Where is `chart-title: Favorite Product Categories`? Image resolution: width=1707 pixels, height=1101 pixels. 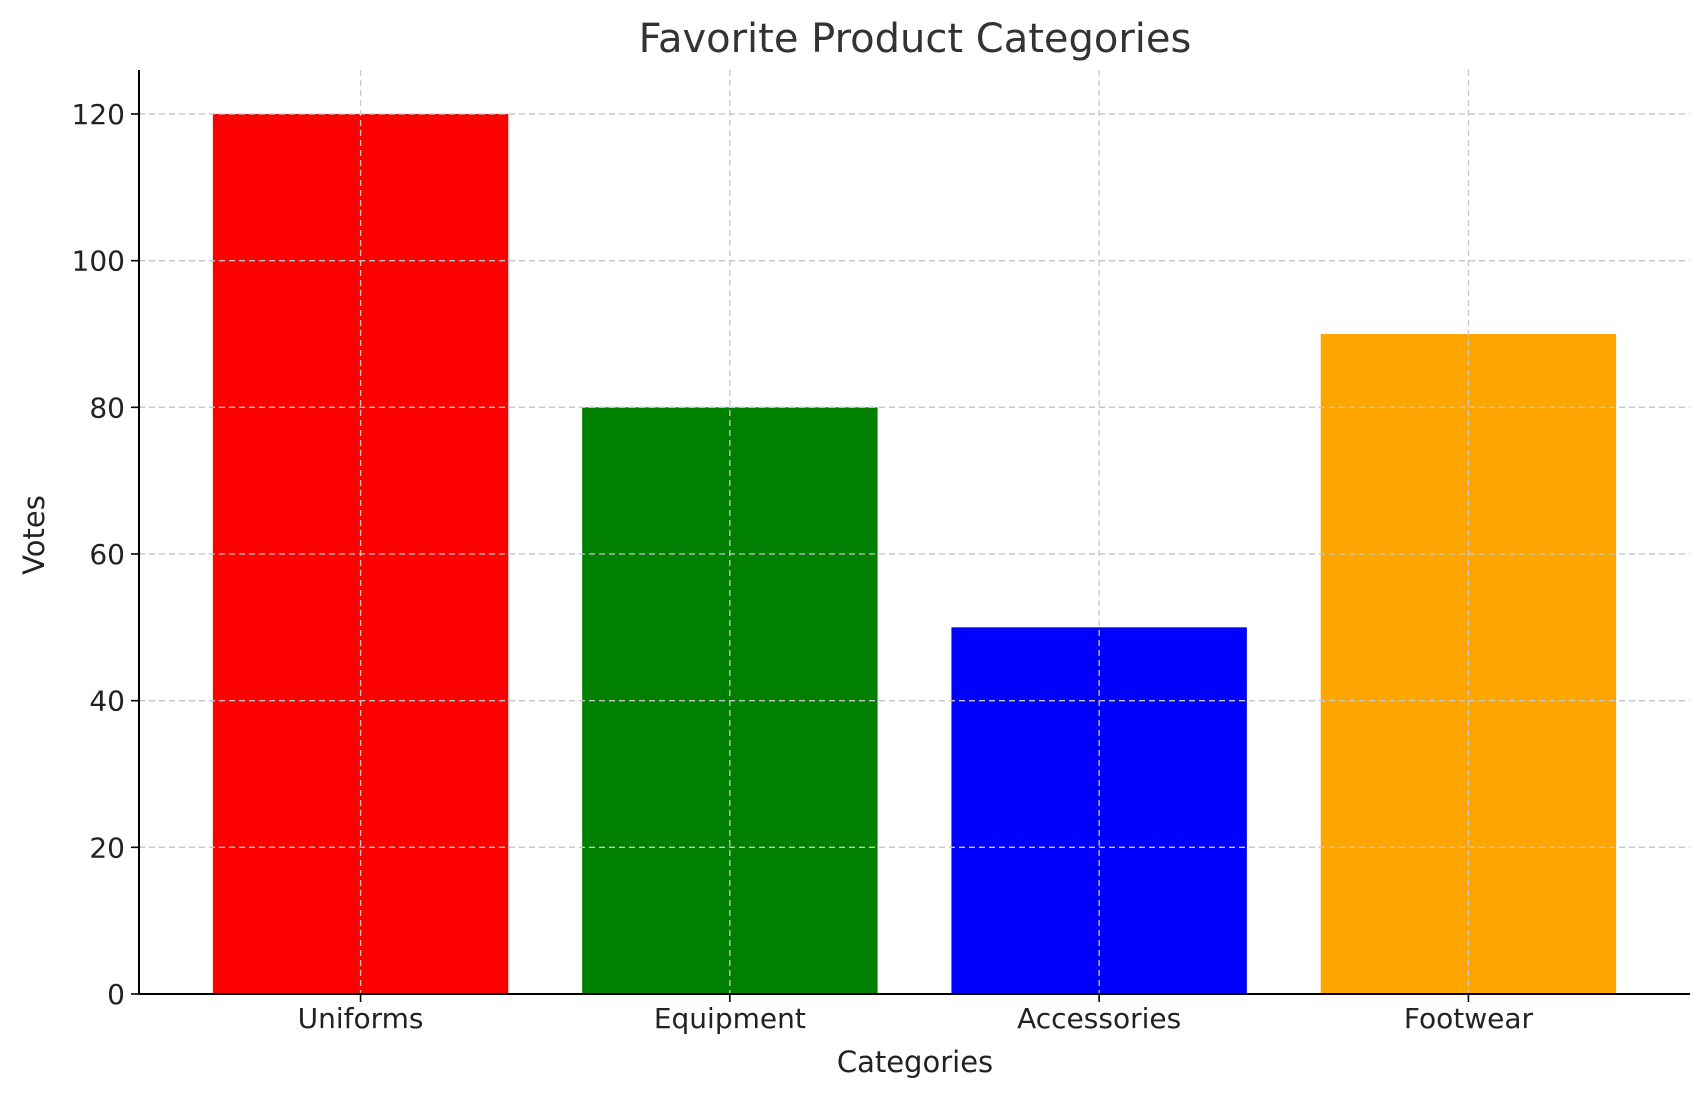 chart-title: Favorite Product Categories is located at coordinates (915, 39).